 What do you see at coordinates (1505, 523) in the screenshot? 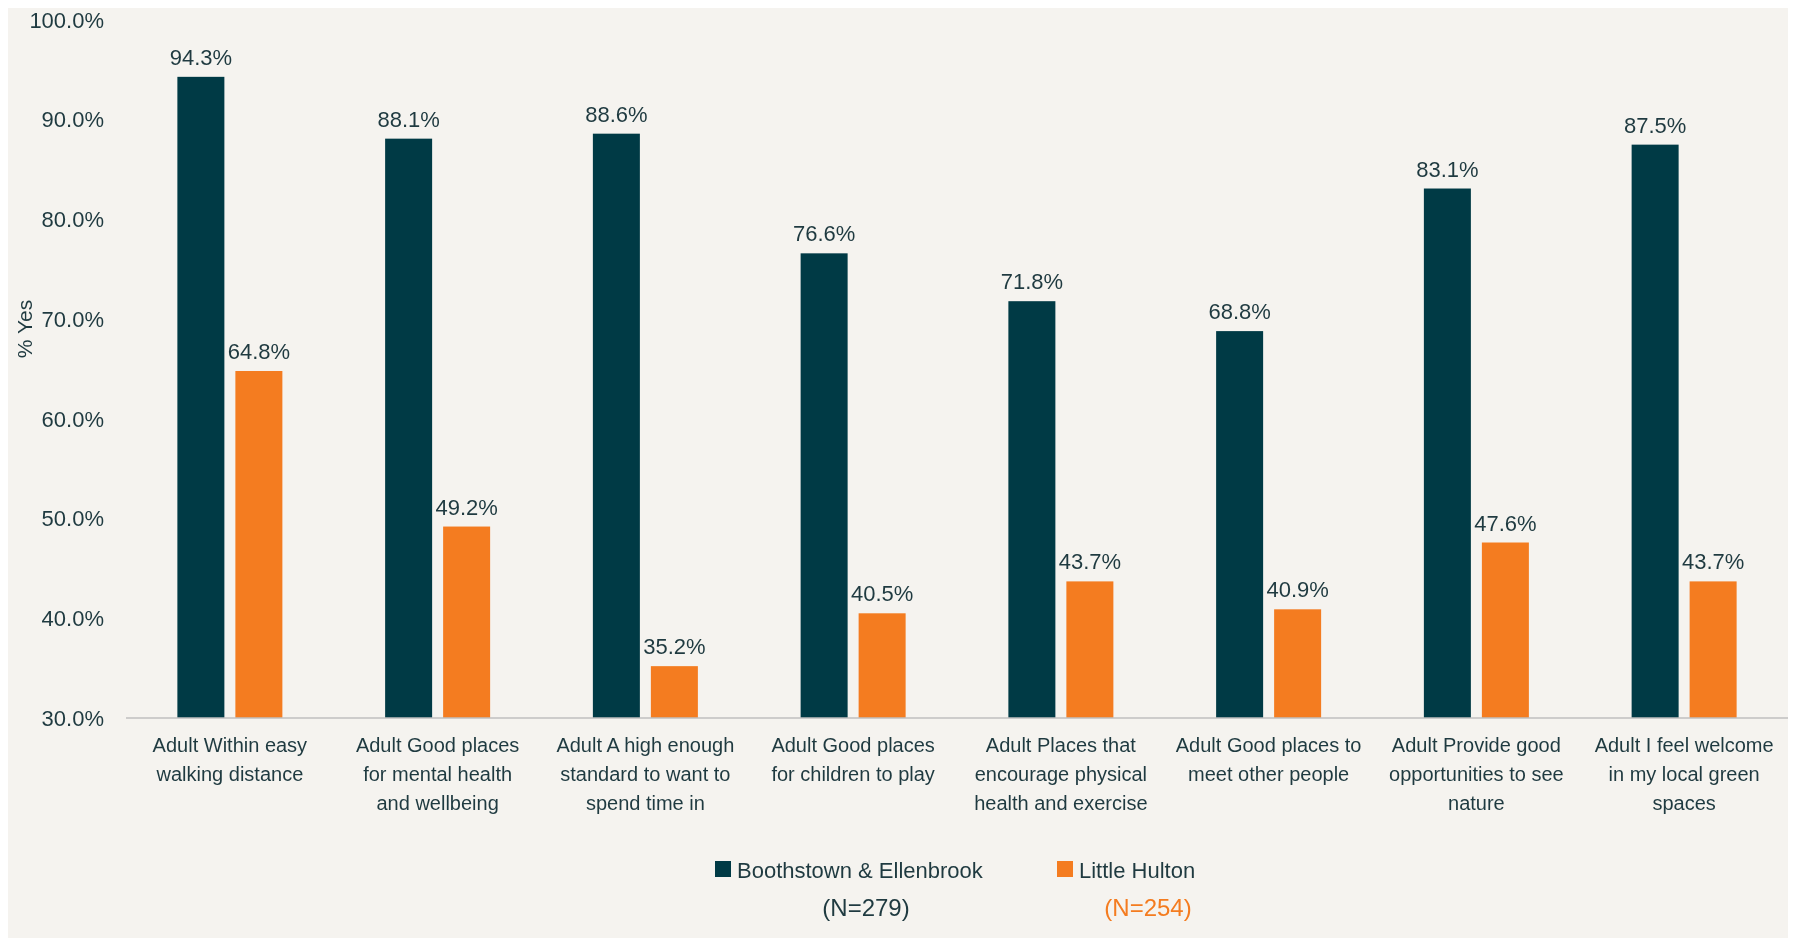
I see `text: 47.6%` at bounding box center [1505, 523].